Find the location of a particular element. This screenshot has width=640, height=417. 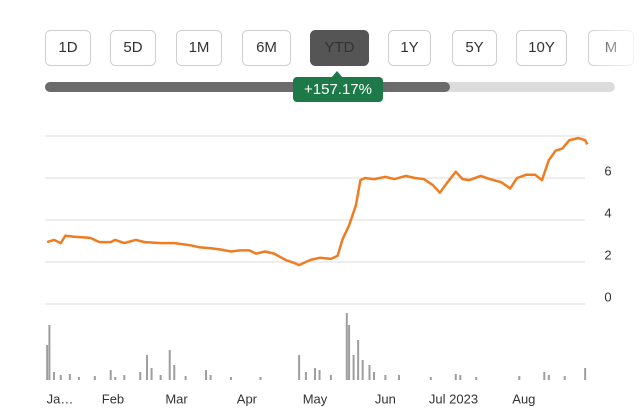

x-tick-label: Jul 2023 is located at coordinates (453, 398).